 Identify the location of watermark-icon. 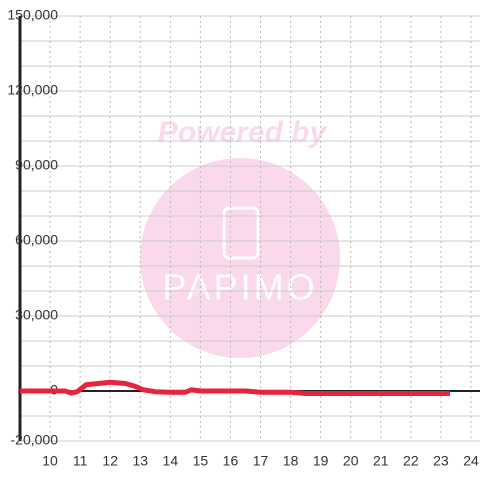
(241, 233).